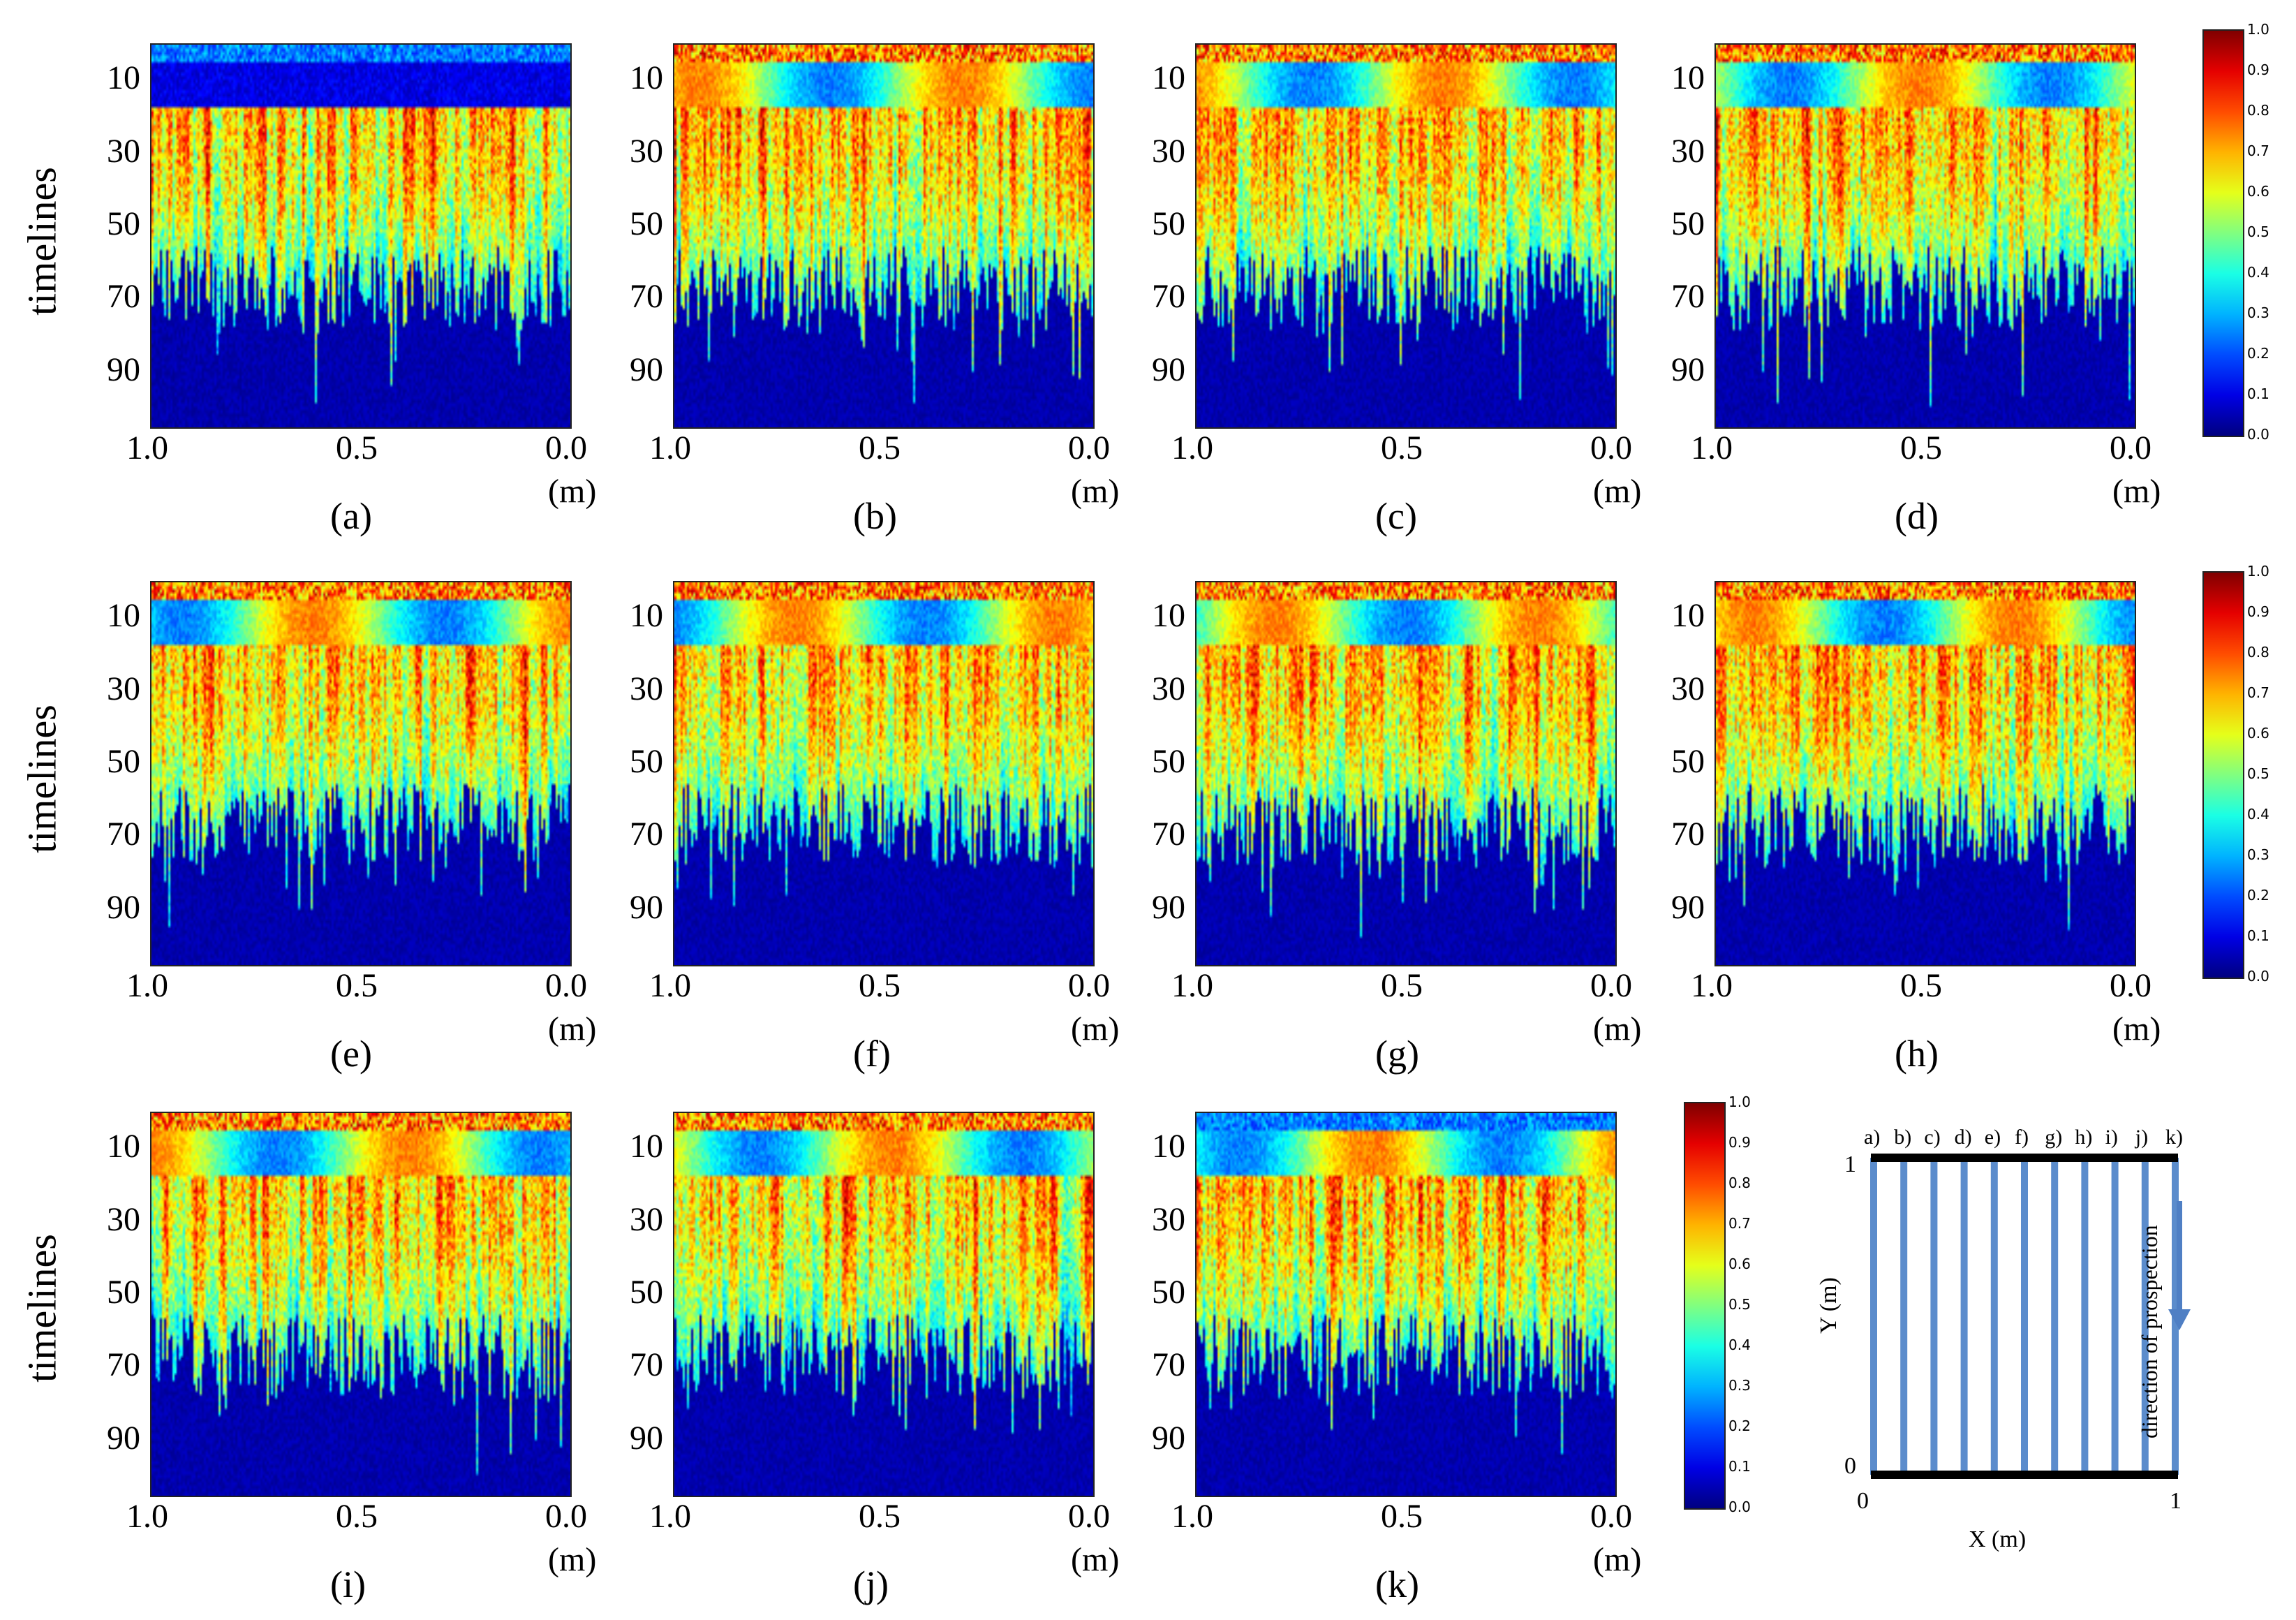  Describe the element at coordinates (1850, 1164) in the screenshot. I see `y-tick-top: 1` at that location.